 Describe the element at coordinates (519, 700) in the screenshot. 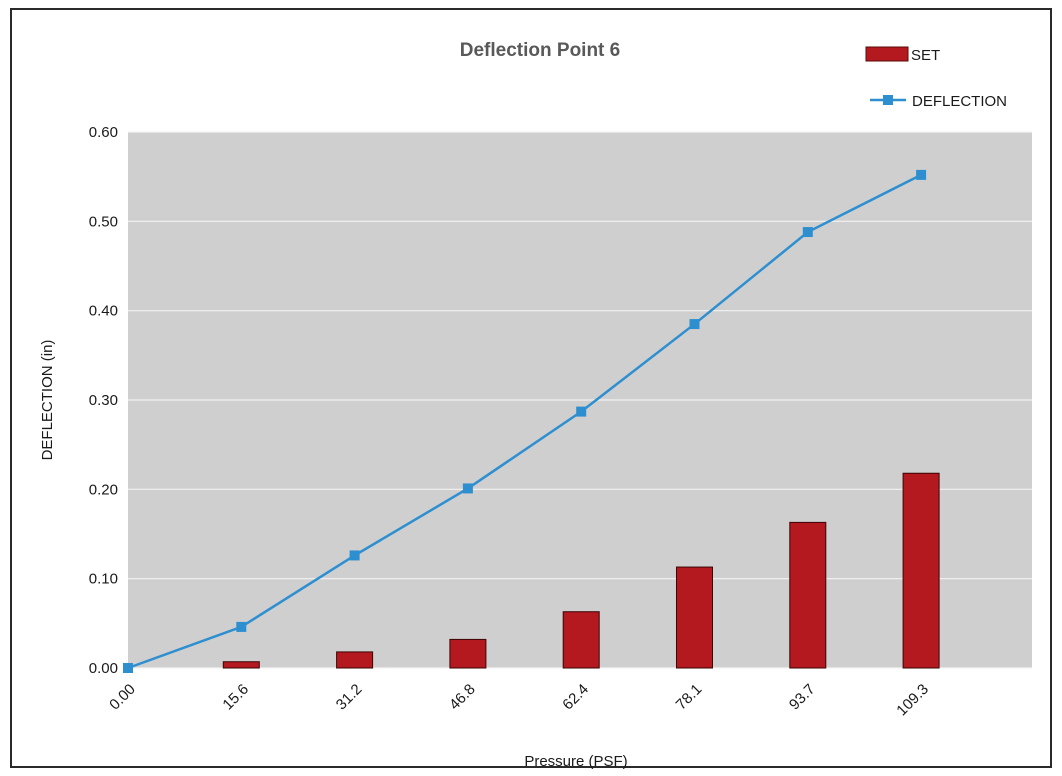

I see `x-axis-ticks: 0.00 15.6 31.2 46.8 62.4 78.1 93.7 109.3` at that location.